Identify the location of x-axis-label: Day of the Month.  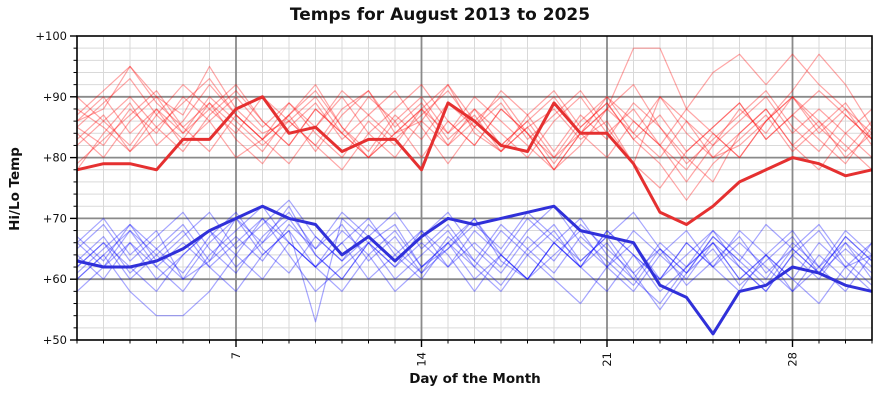
(475, 379).